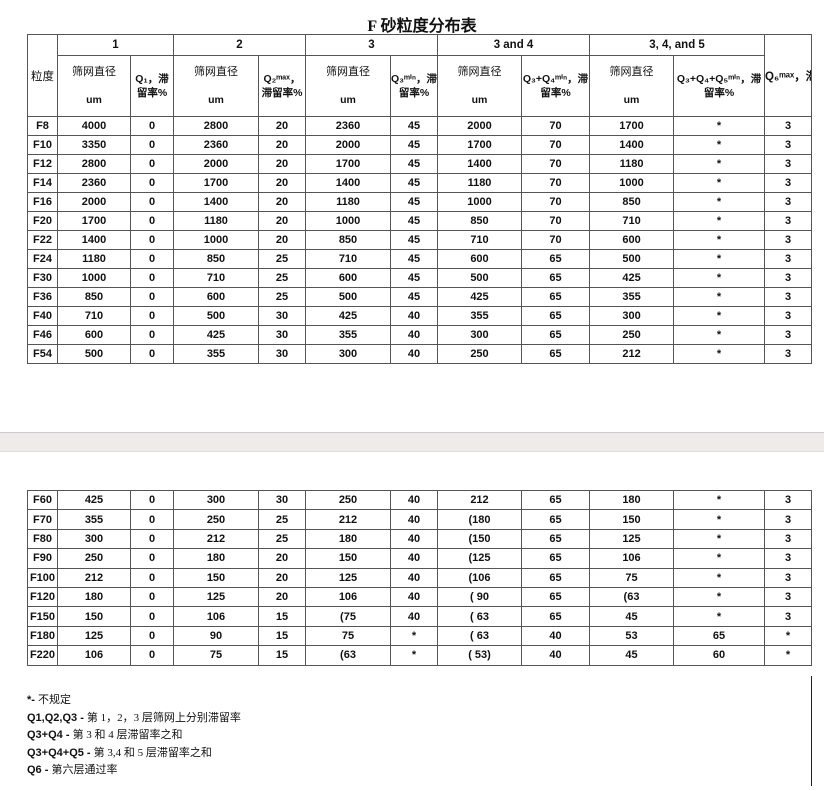 The height and width of the screenshot is (791, 824). Describe the element at coordinates (49, 700) in the screenshot. I see `note: *- 不规定` at that location.